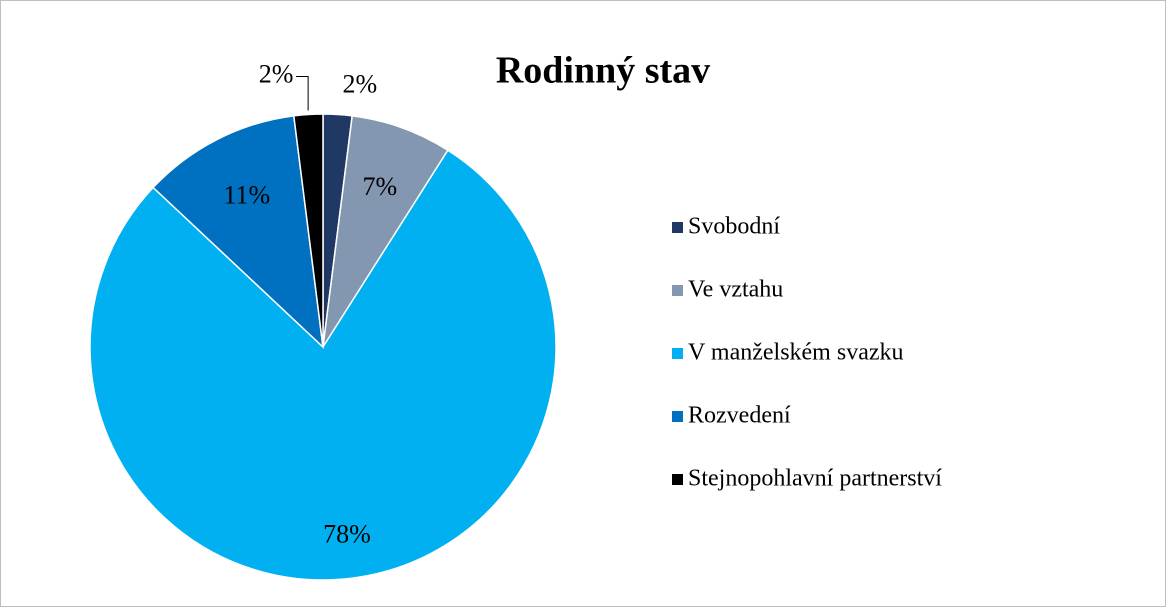 The image size is (1167, 608). I want to click on data-label: 78%, so click(347, 534).